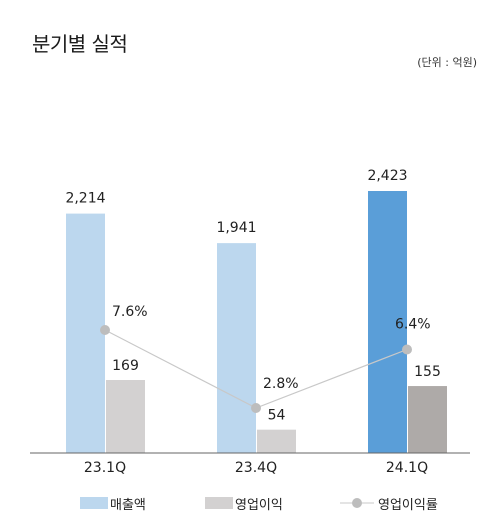 This screenshot has height=523, width=492. I want to click on x-tick-label: 24.1Q, so click(407, 468).